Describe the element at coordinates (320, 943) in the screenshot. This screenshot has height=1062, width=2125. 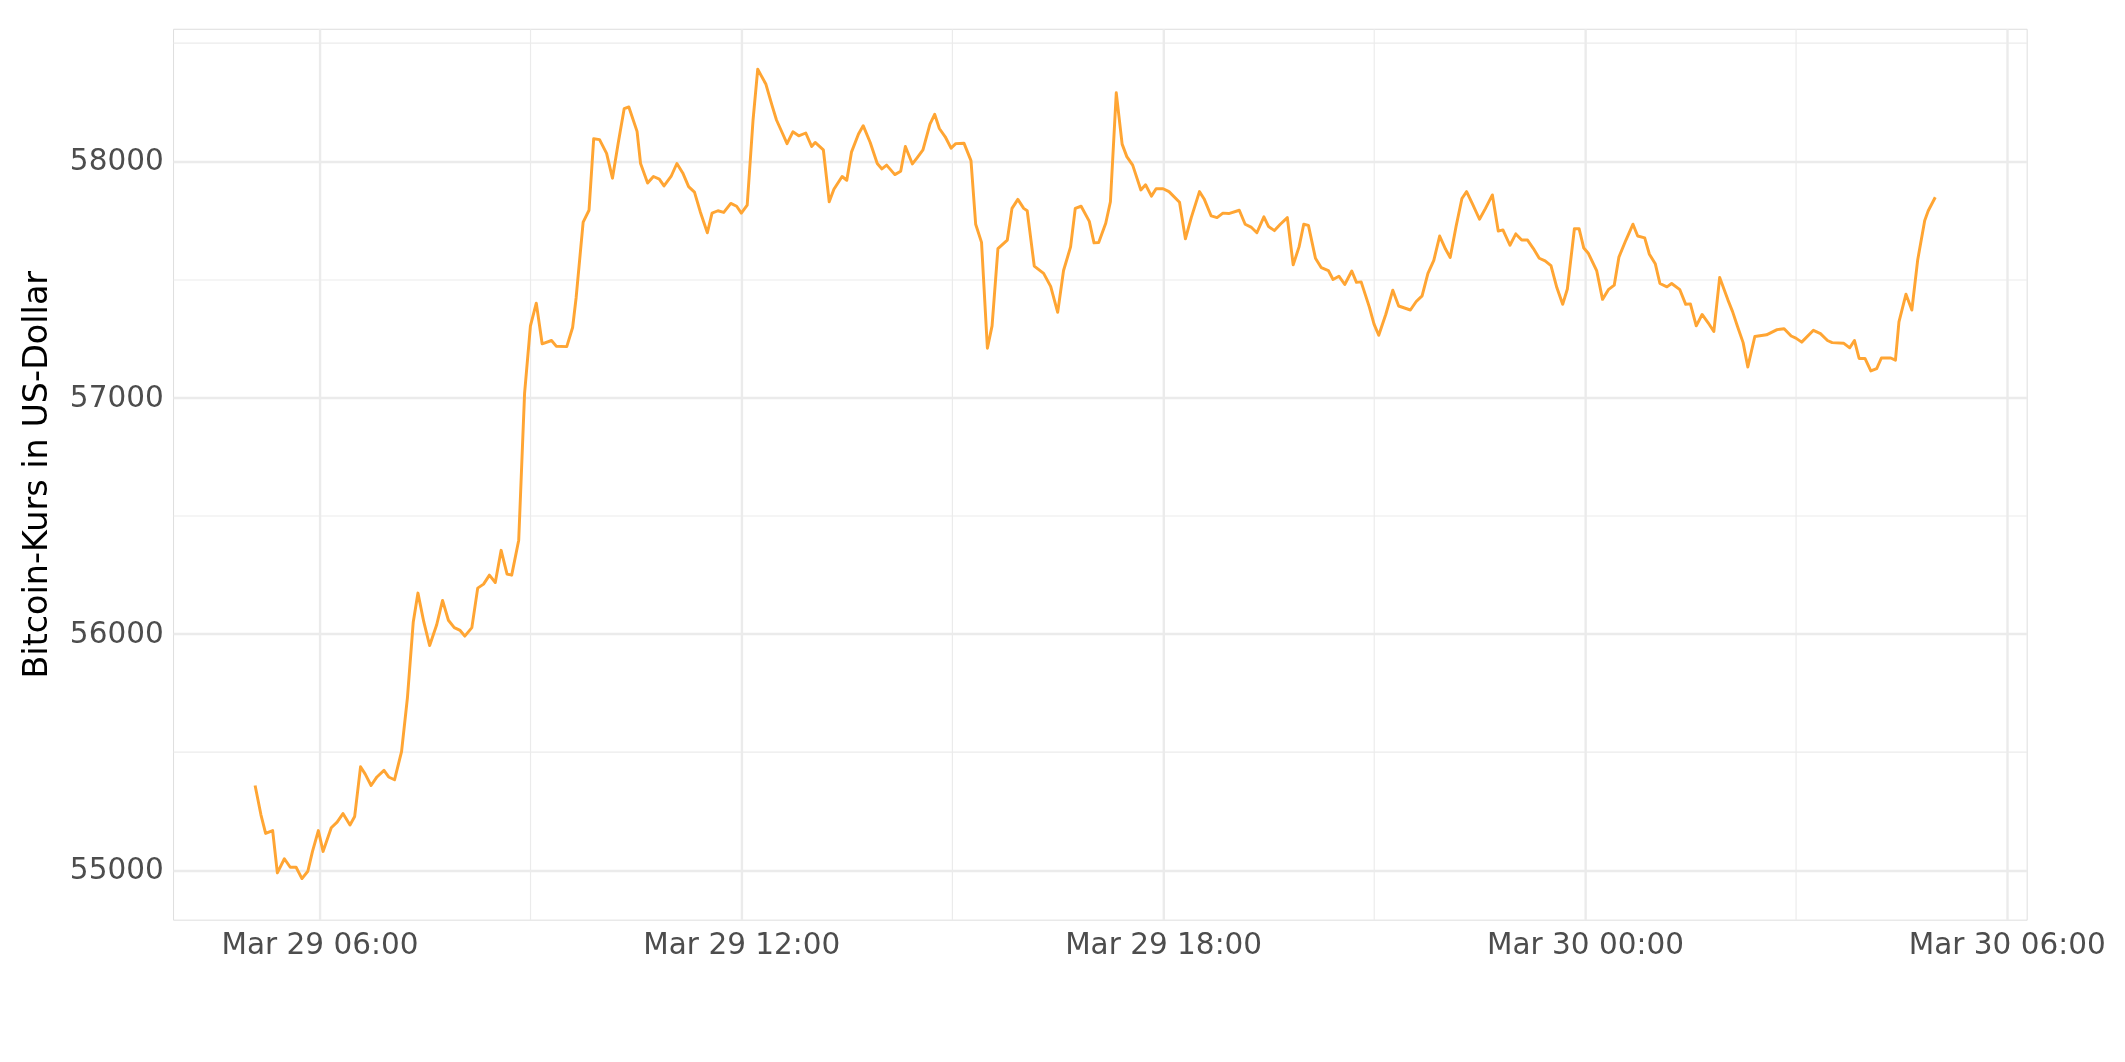
I see `x-tick-label: Mar 29 06:00` at that location.